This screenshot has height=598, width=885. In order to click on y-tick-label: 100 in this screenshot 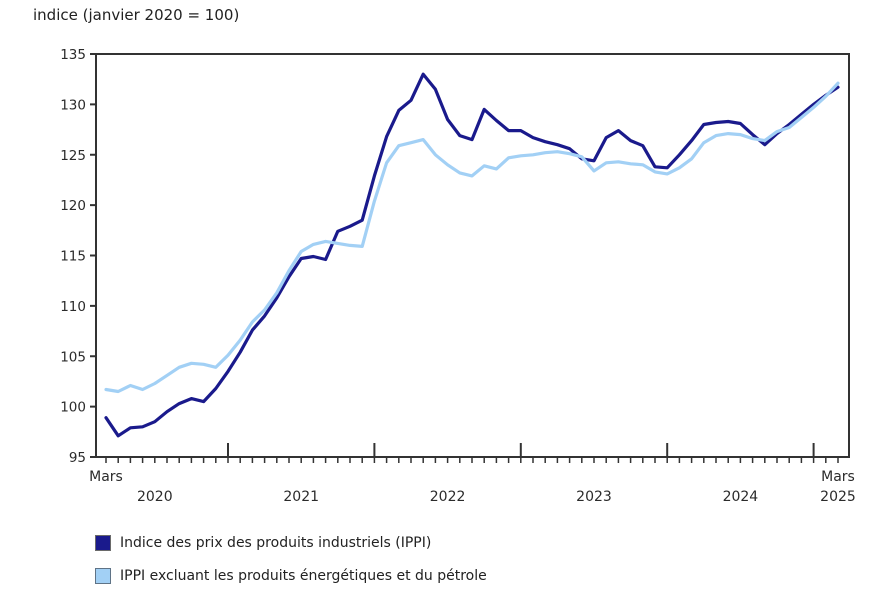, I will do `click(73, 408)`.